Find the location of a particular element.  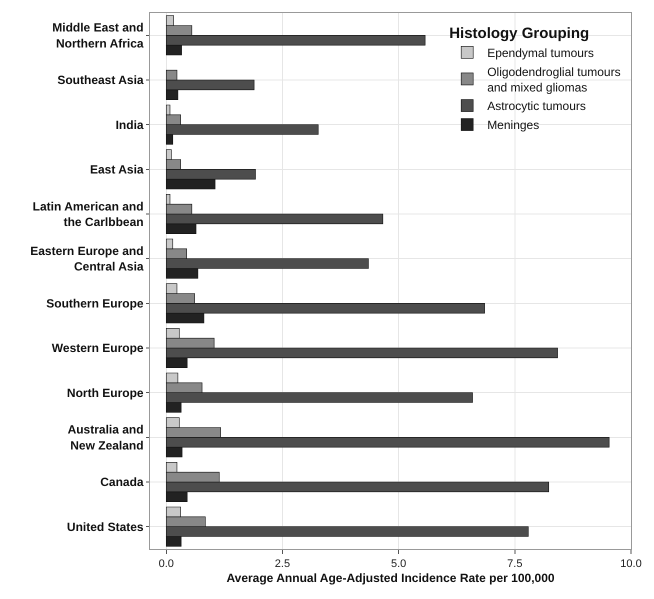

y-tick-label: India is located at coordinates (130, 125).